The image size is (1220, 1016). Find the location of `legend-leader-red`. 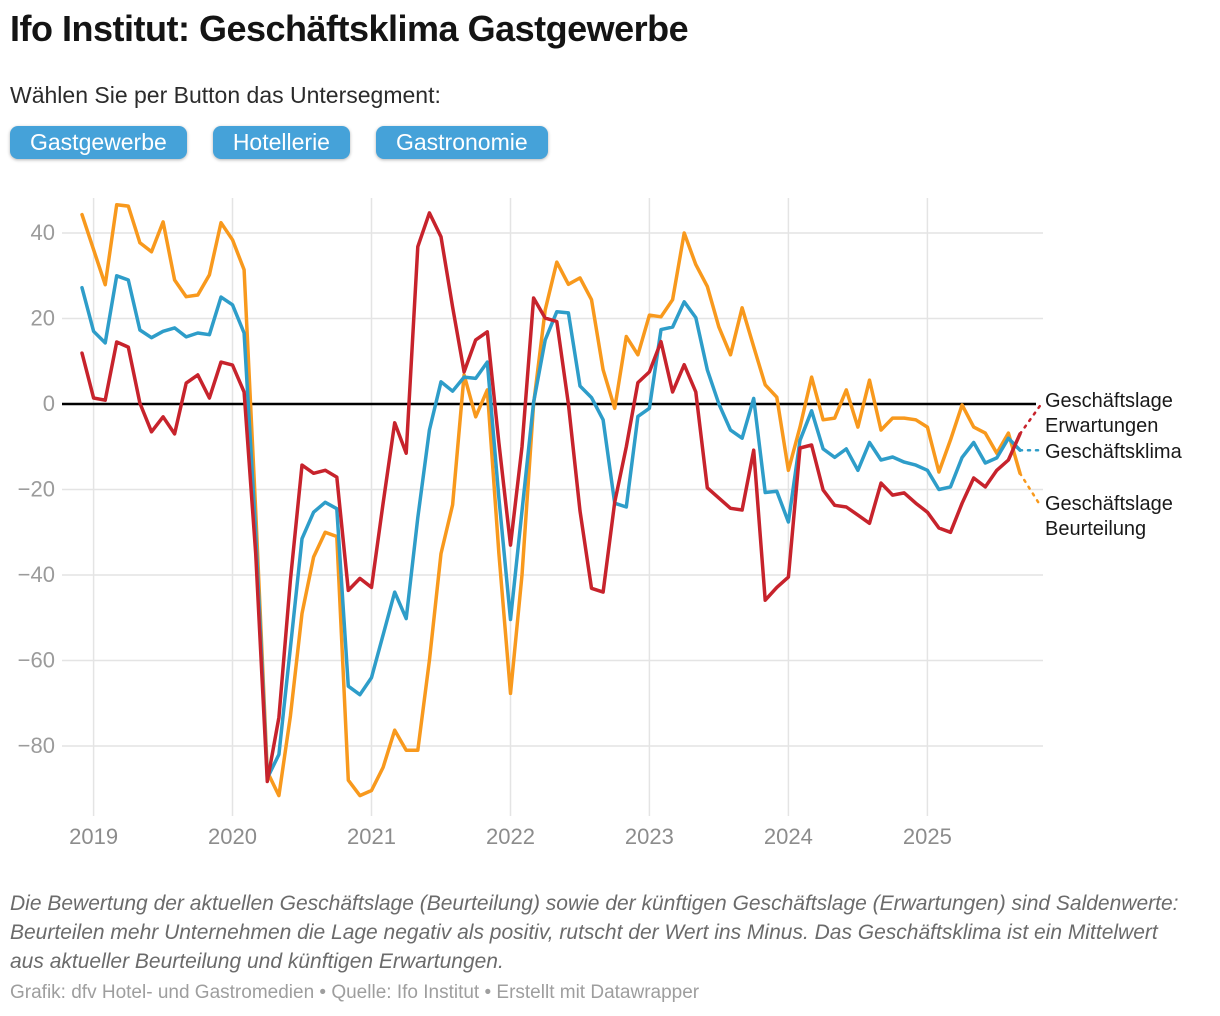

legend-leader-red is located at coordinates (1031, 418).